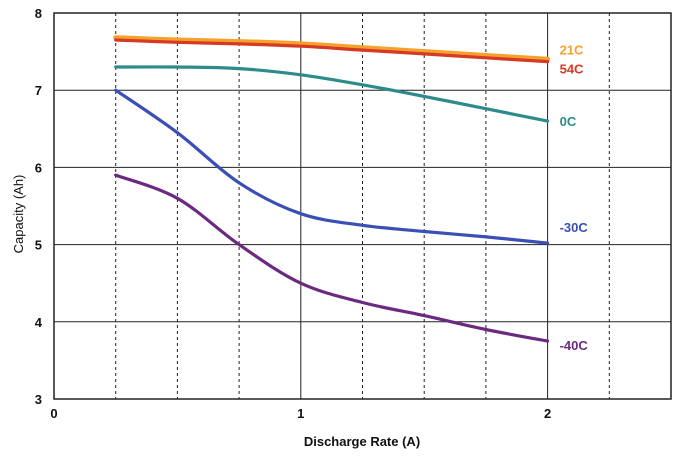 This screenshot has height=459, width=678. I want to click on series-line-21C, so click(332, 48).